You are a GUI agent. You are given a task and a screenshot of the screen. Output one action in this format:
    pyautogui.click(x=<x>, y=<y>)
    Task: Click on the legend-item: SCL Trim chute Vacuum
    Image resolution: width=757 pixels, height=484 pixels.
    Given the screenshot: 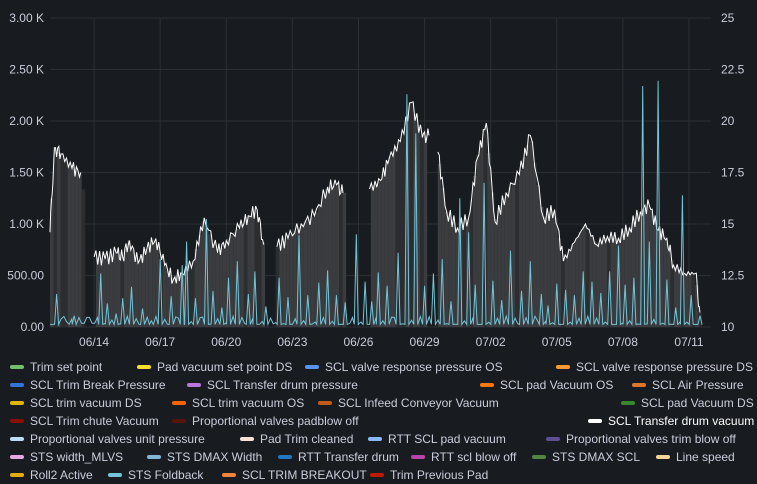 What is the action you would take?
    pyautogui.click(x=84, y=421)
    